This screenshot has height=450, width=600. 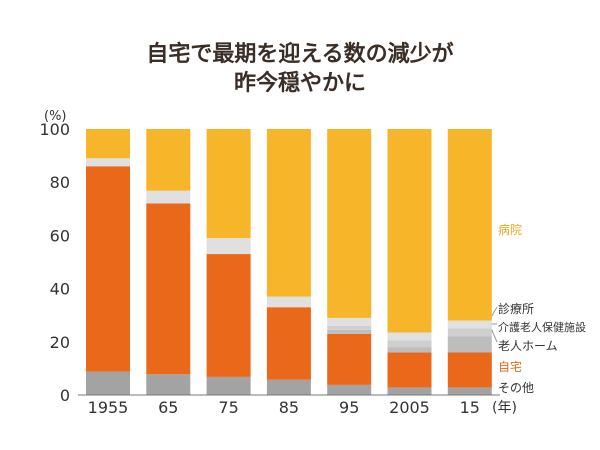 I want to click on x-tick-label: 85, so click(x=289, y=407).